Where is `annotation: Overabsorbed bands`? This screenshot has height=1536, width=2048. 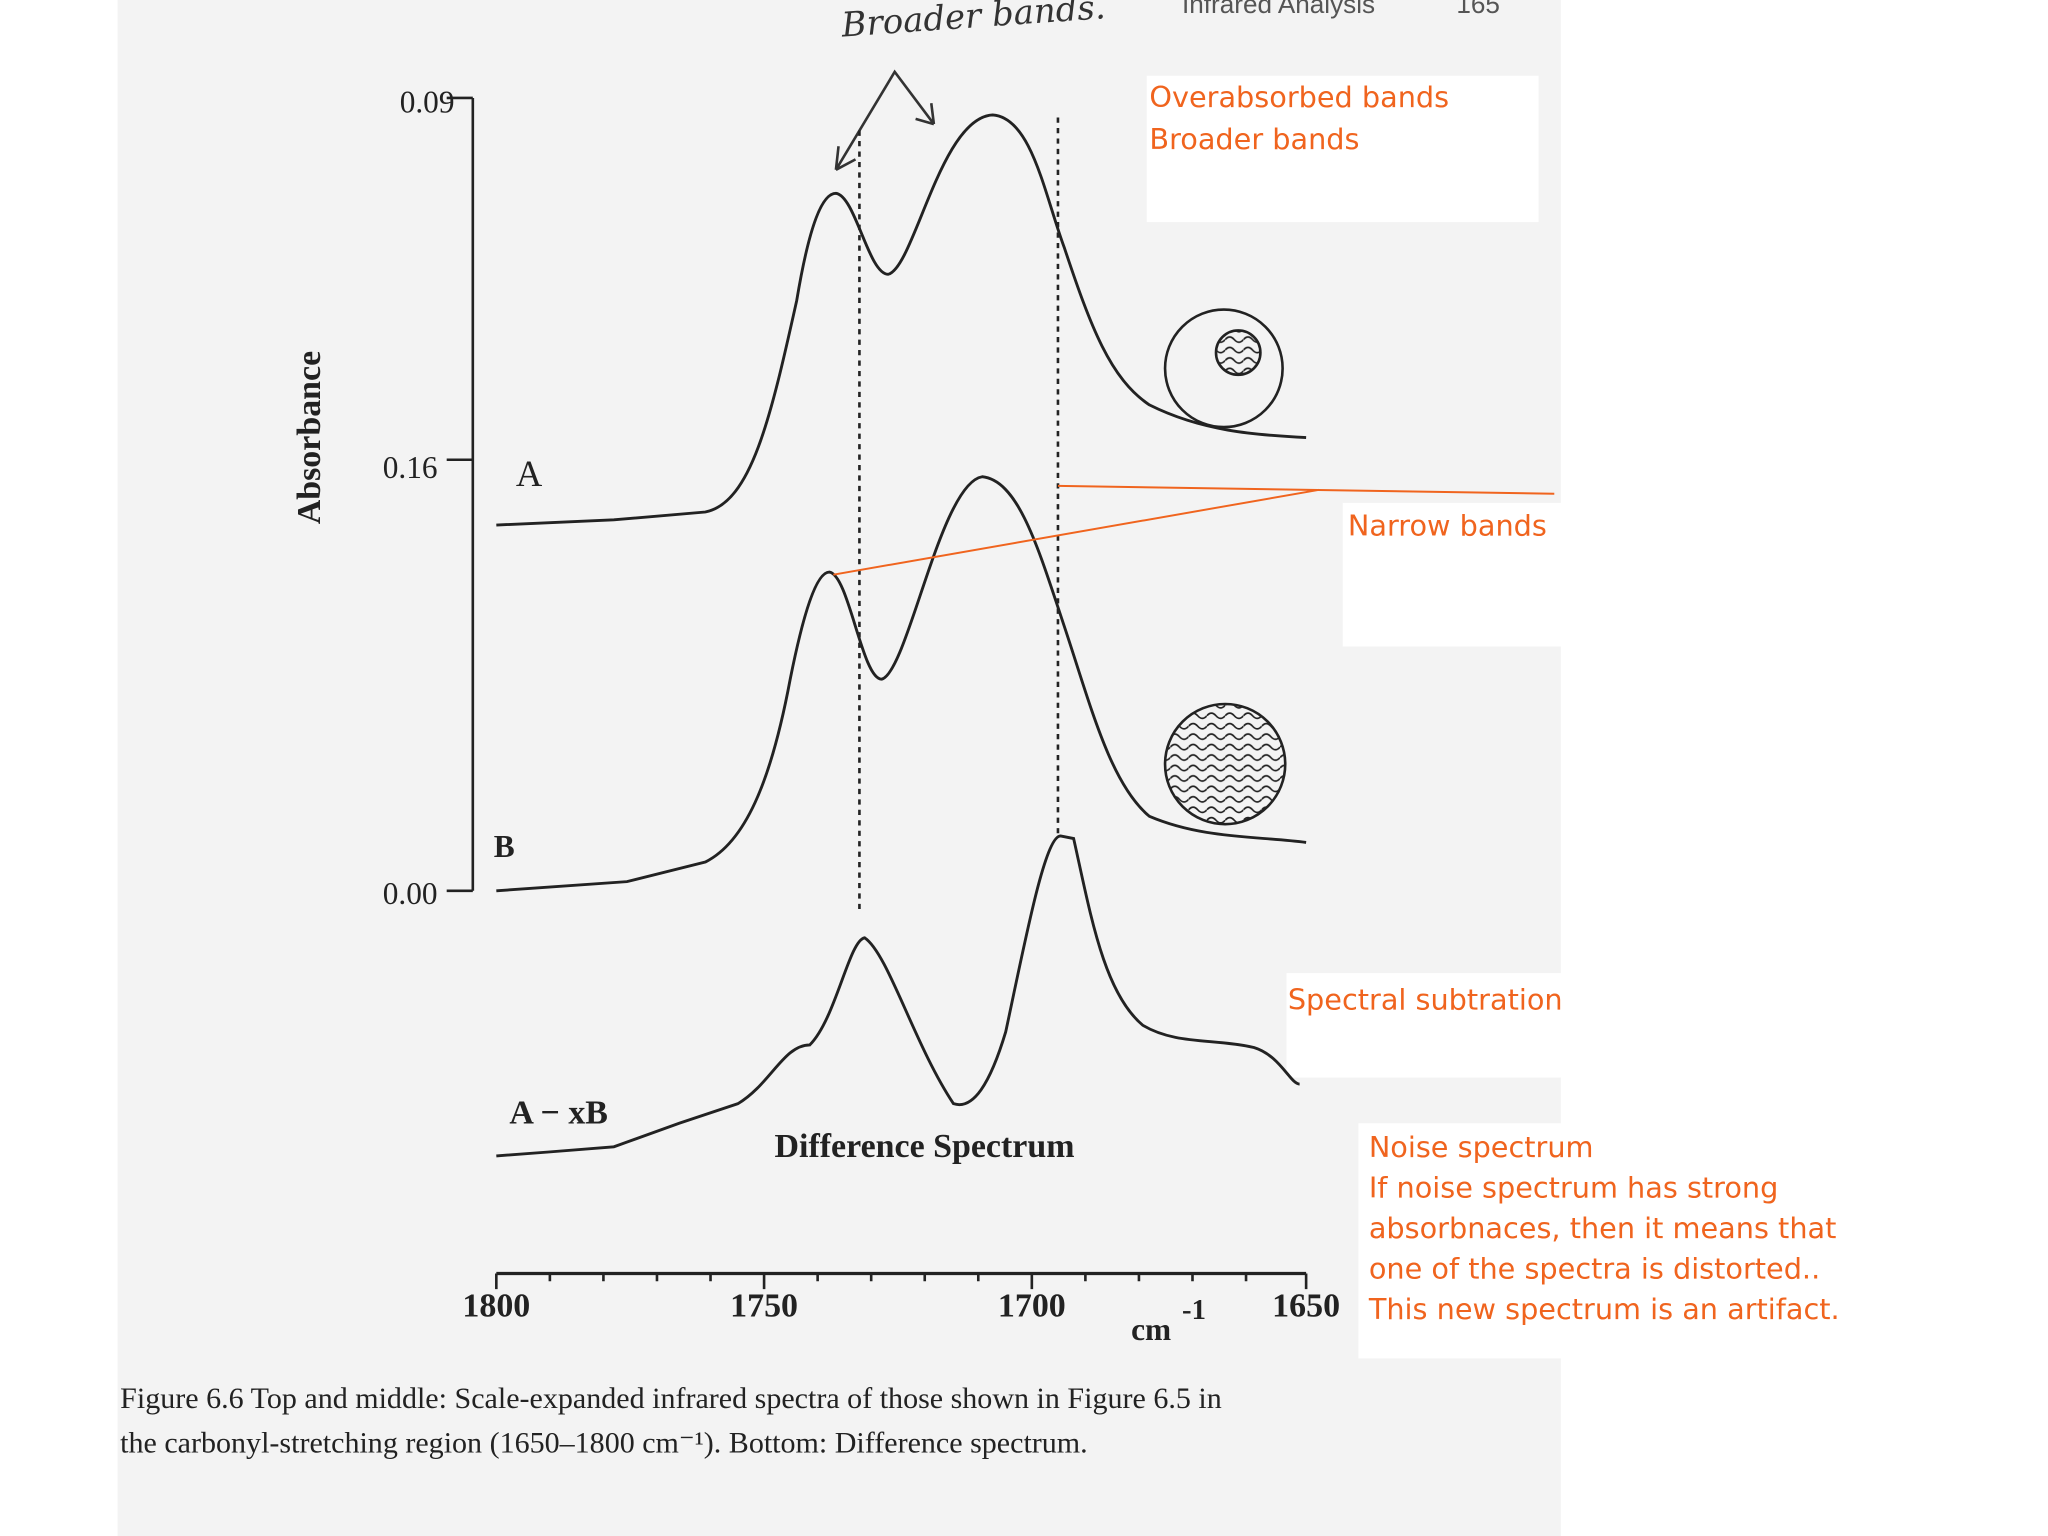
annotation: Overabsorbed bands is located at coordinates (1299, 97).